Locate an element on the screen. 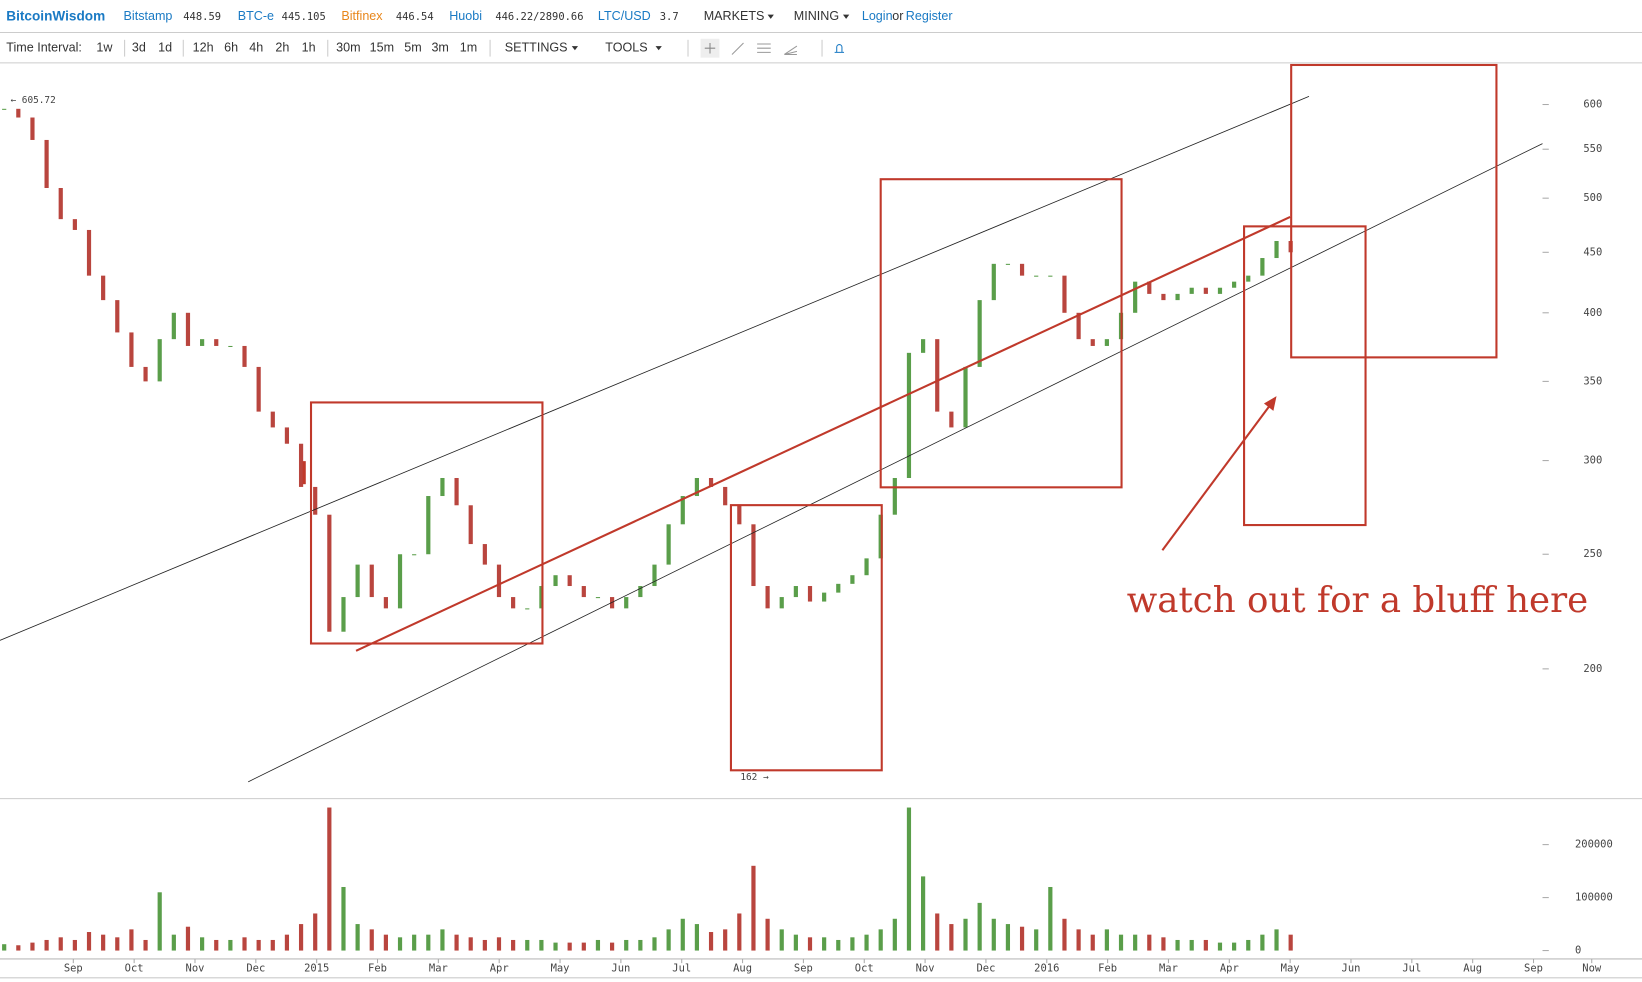  register-link: Register is located at coordinates (929, 16).